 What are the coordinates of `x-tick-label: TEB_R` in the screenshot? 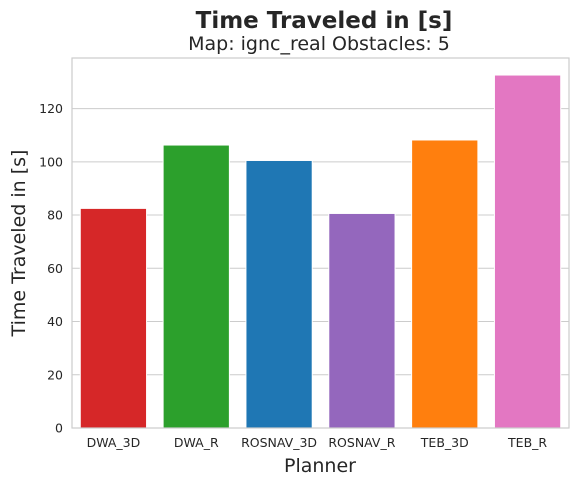 It's located at (527, 442).